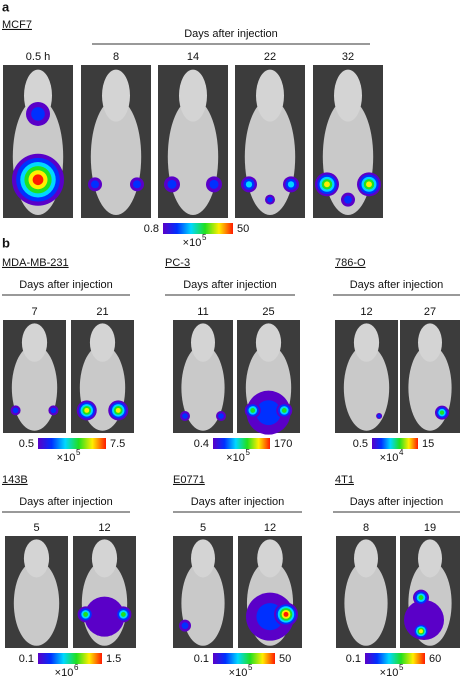 The image size is (461, 685). Describe the element at coordinates (428, 444) in the screenshot. I see `scale-max: 15` at that location.